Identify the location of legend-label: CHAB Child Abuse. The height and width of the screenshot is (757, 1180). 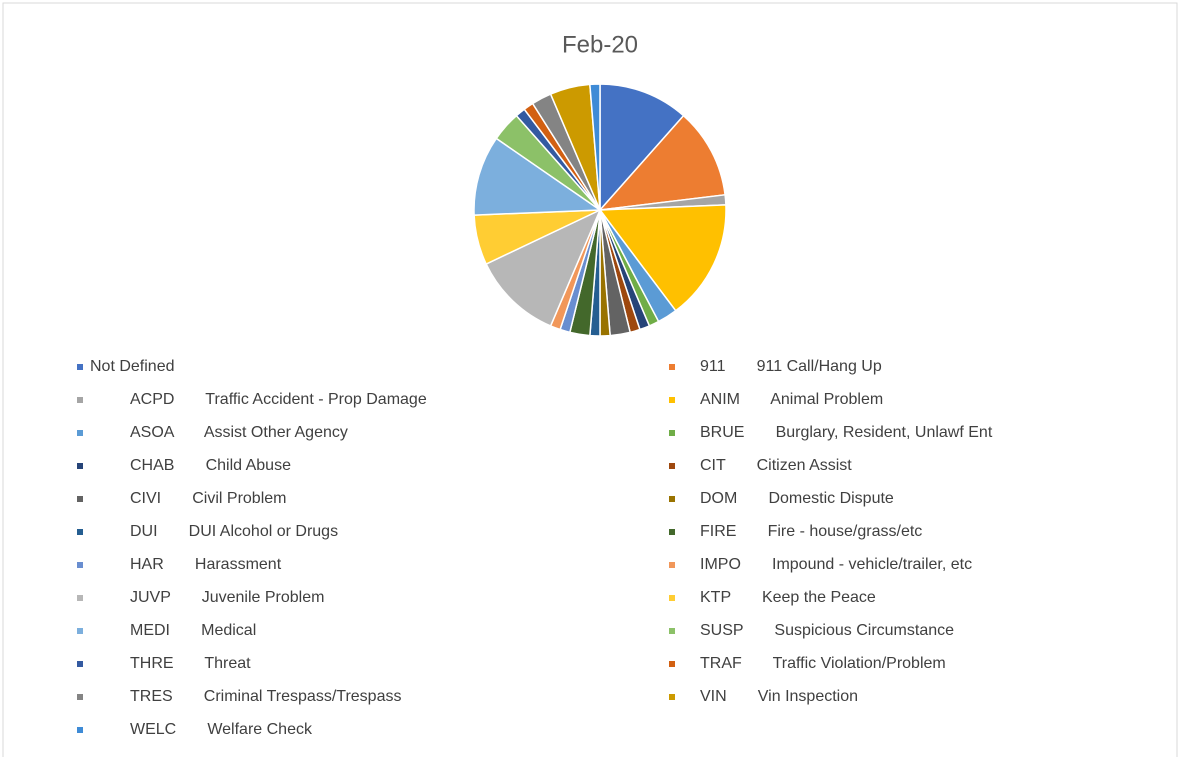
(210, 465).